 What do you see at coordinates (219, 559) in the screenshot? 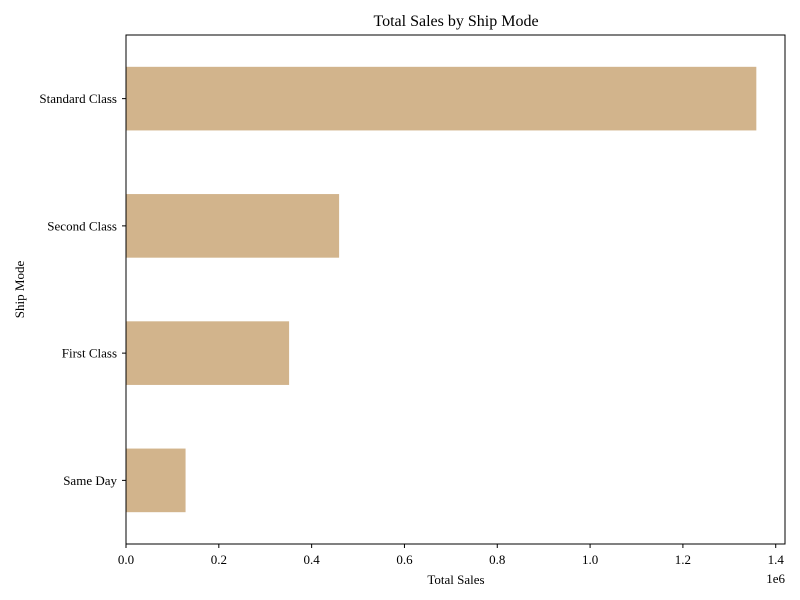
I see `x-tick-label: 0.2` at bounding box center [219, 559].